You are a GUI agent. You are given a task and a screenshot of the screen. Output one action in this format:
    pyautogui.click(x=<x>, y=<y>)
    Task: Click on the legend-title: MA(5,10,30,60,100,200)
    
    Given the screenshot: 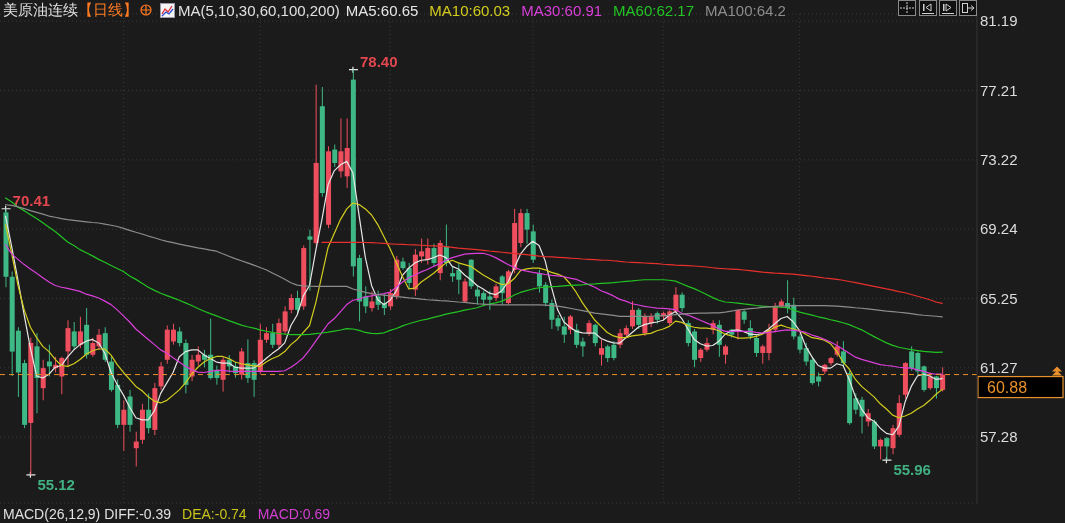 What is the action you would take?
    pyautogui.click(x=259, y=10)
    